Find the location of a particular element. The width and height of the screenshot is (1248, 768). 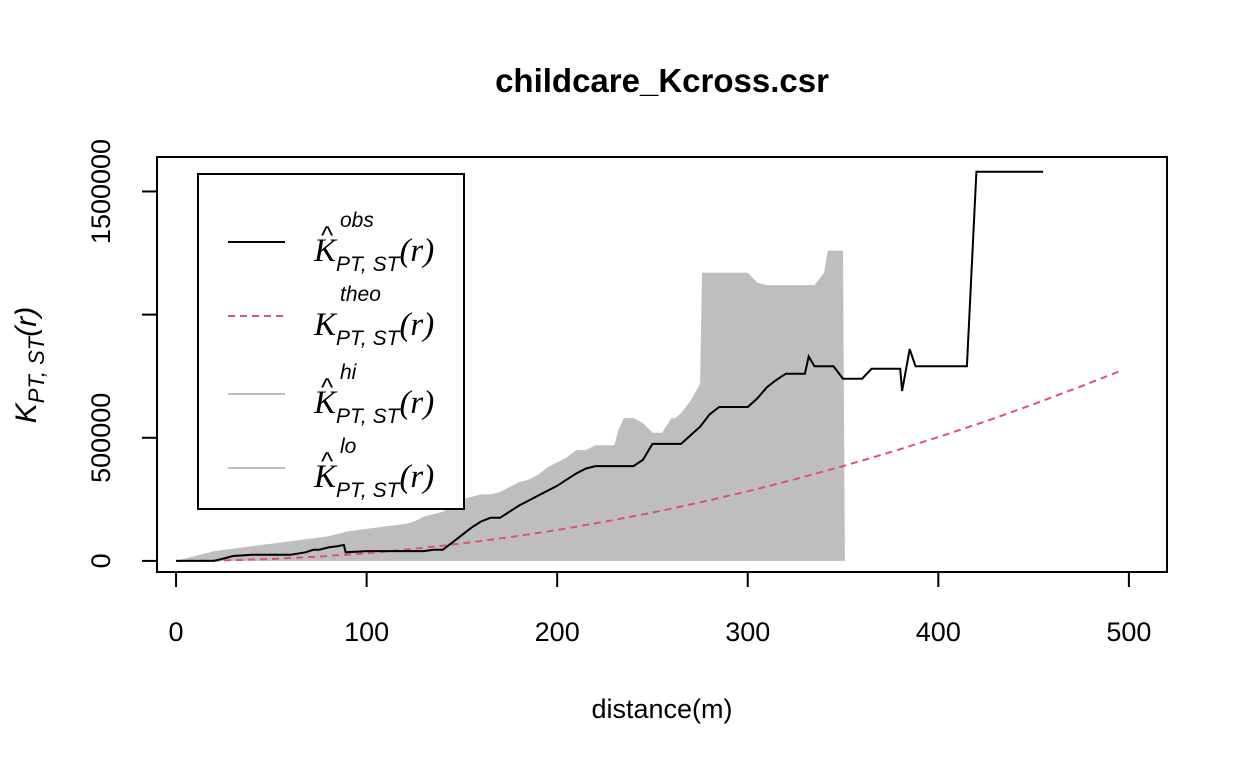

legend-item-theo: KPT, ST(r)theo is located at coordinates (331, 316).